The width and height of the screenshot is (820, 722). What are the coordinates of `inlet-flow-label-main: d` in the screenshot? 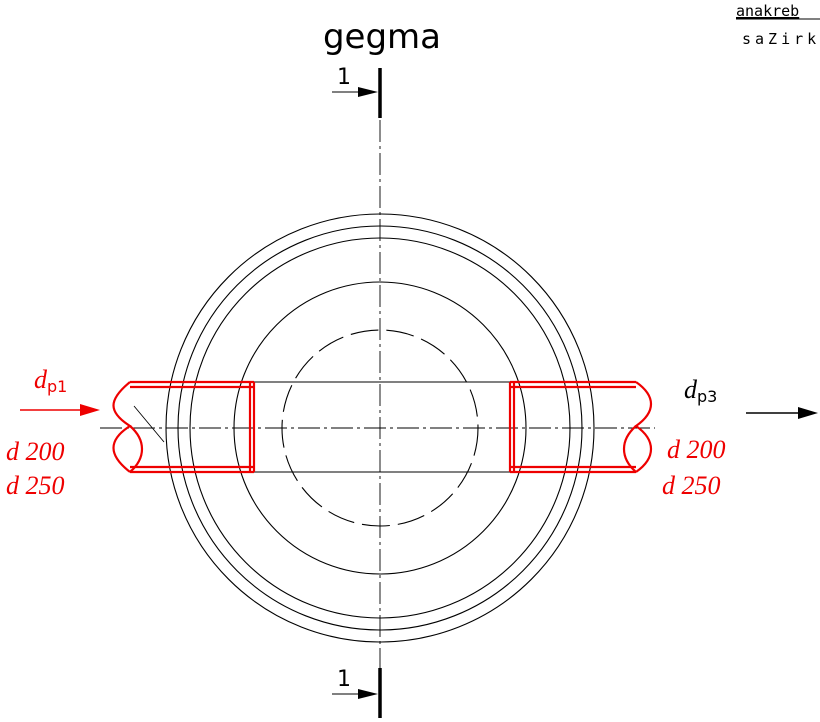 It's located at (41, 379).